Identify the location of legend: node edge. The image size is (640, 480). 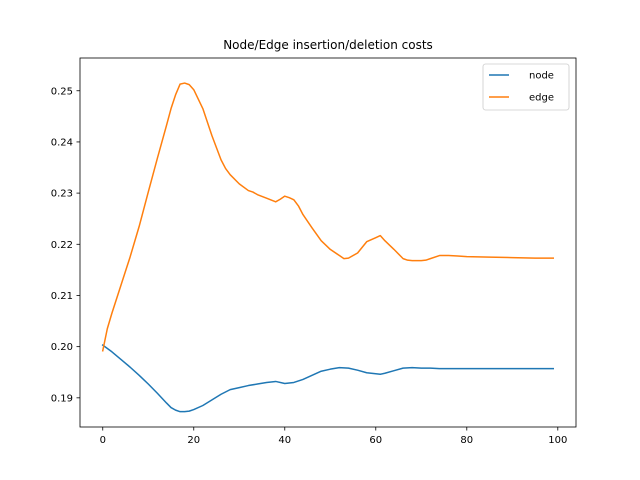
(526, 87).